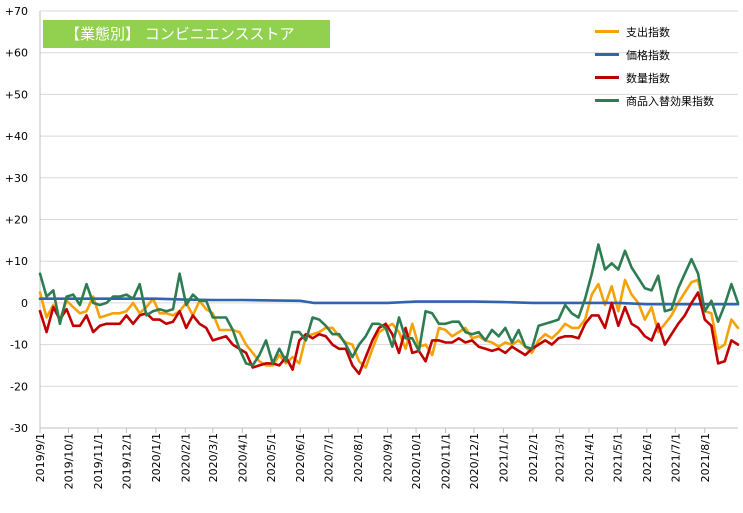 This screenshot has height=513, width=743. What do you see at coordinates (16, 261) in the screenshot?
I see `y-tick-label: +10` at bounding box center [16, 261].